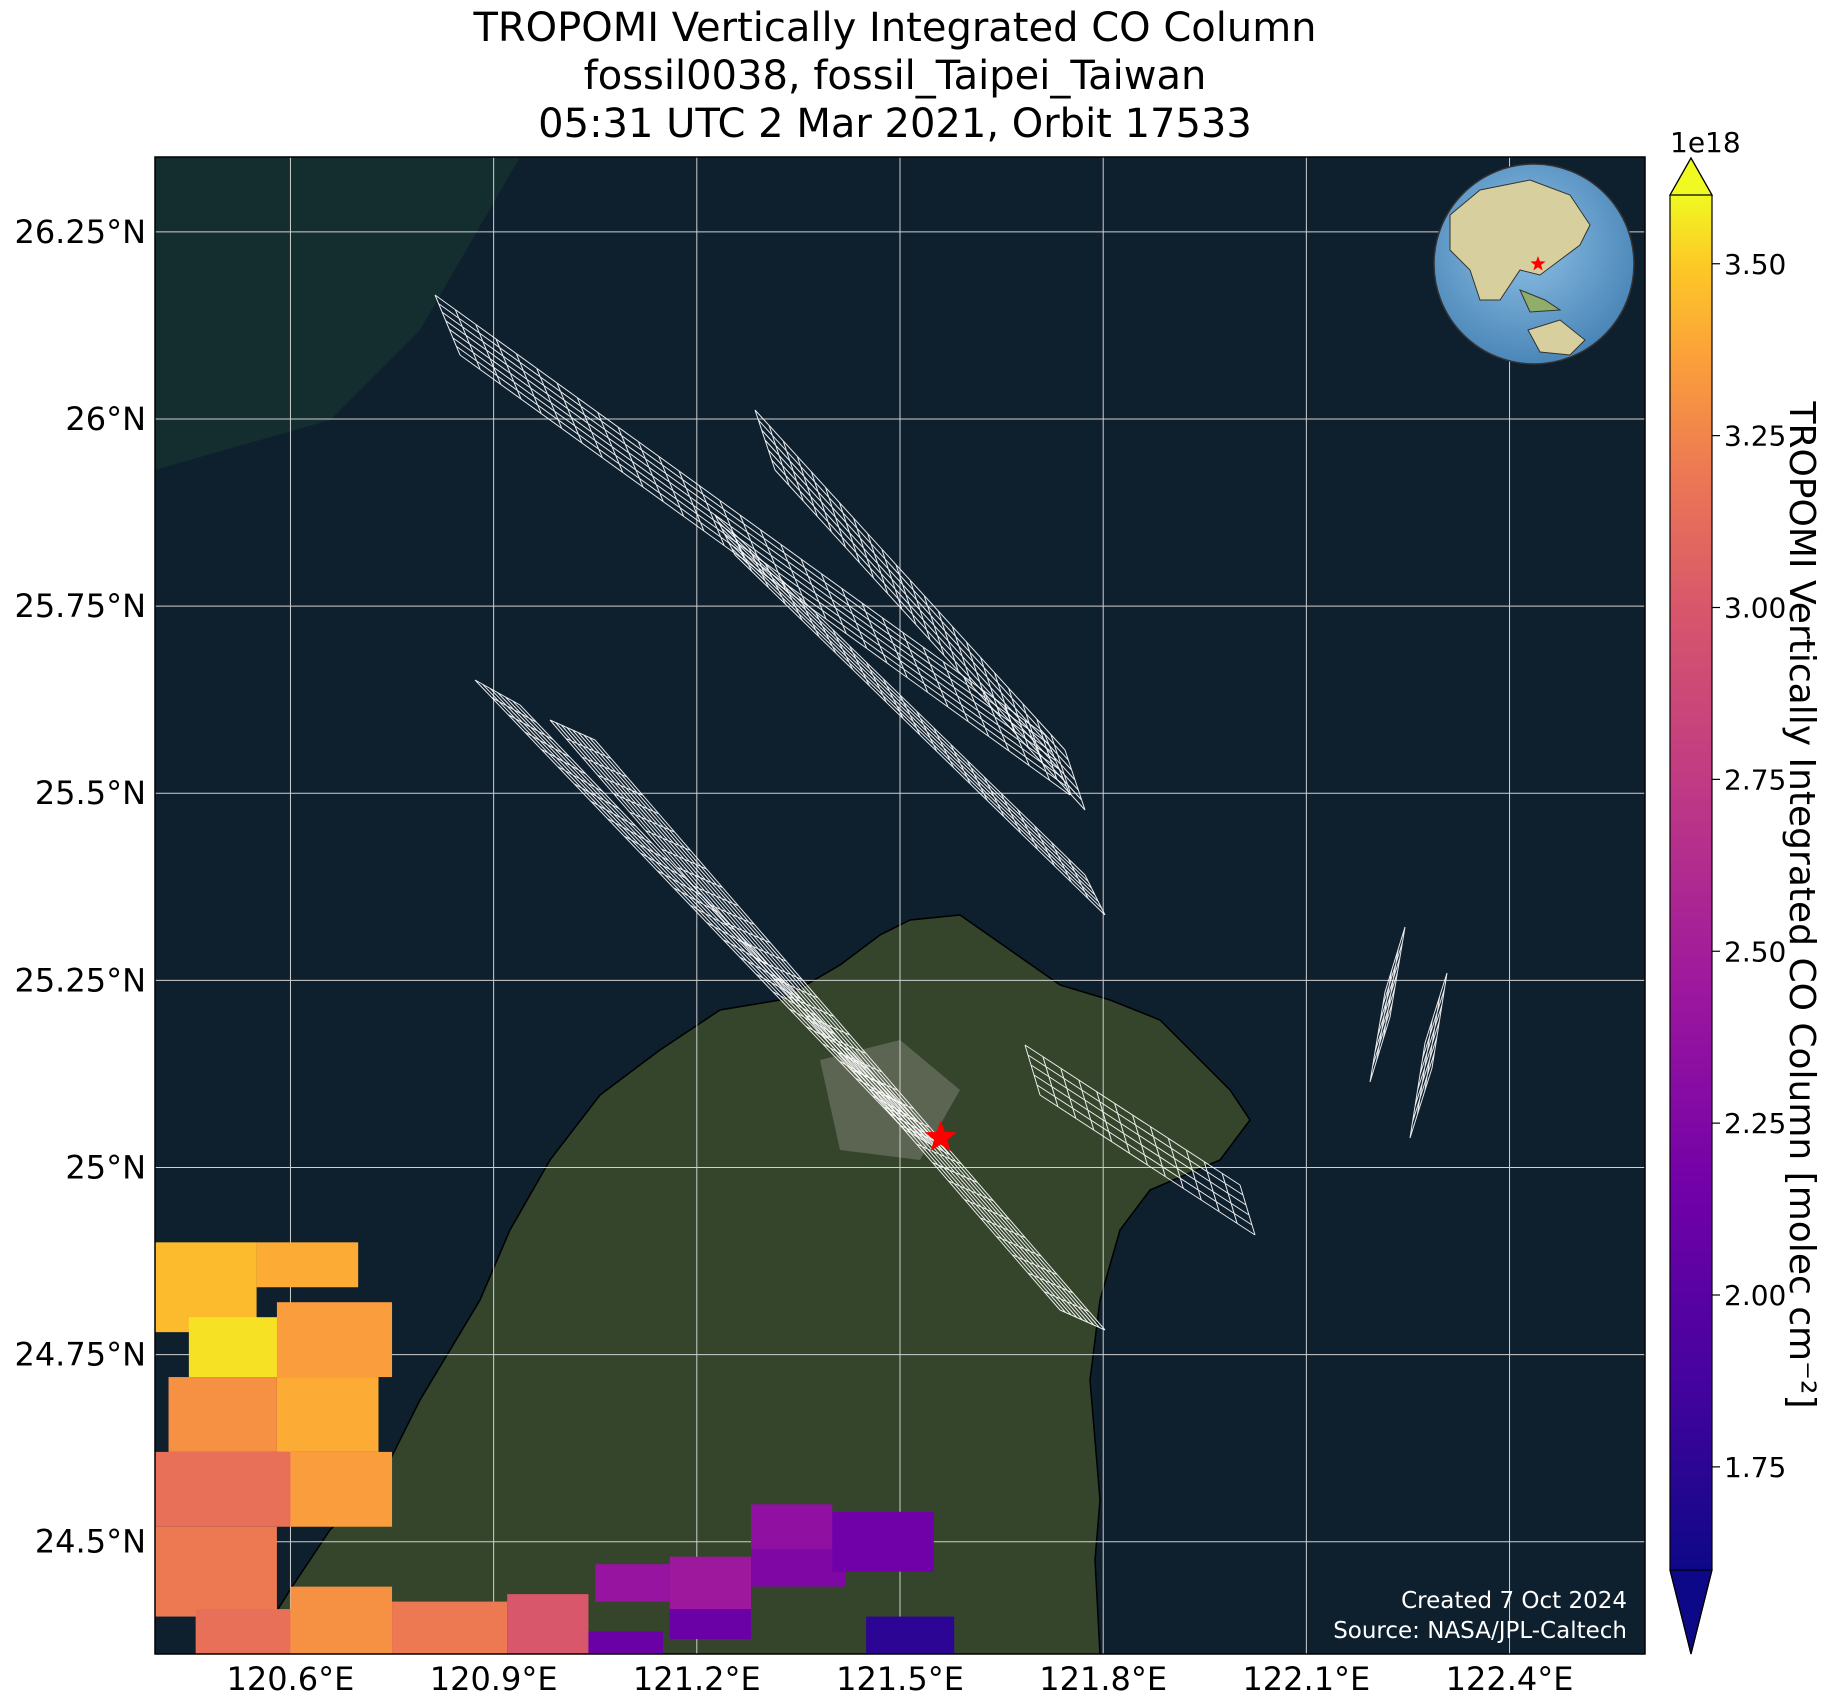  I want to click on lat-tick-label: 24.5°N, so click(90, 1542).